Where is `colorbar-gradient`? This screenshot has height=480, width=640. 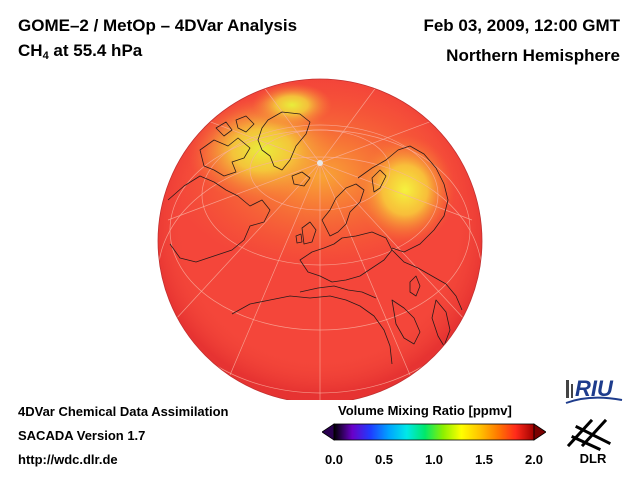
colorbar-gradient is located at coordinates (434, 432).